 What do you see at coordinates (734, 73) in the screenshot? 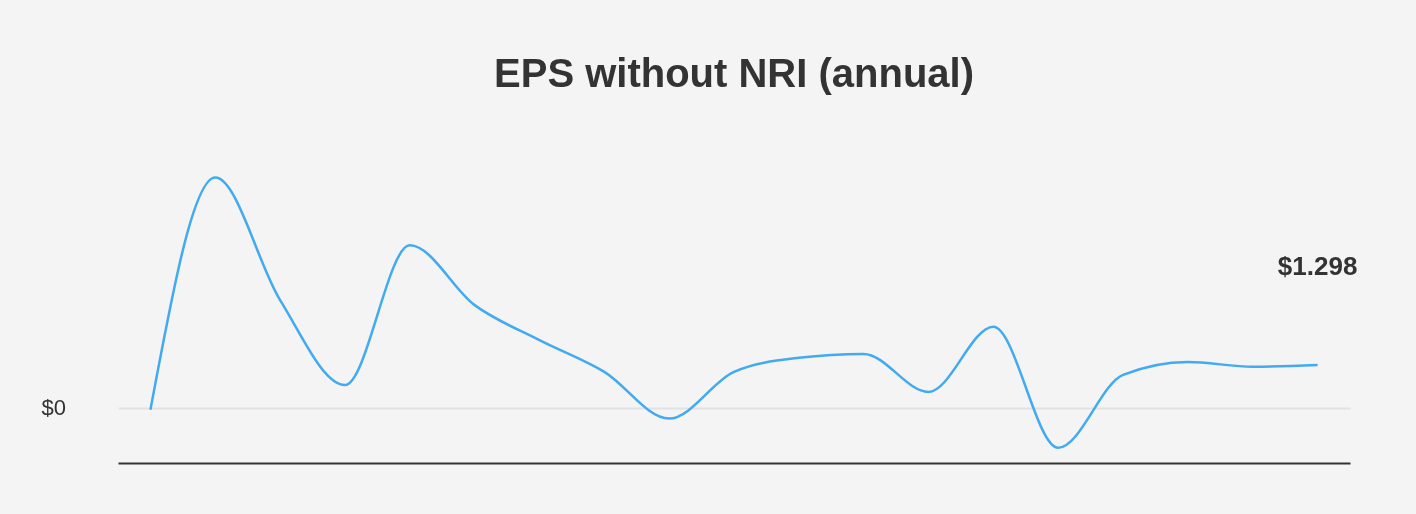
I see `chart-title: EPS without NRI (annual)` at bounding box center [734, 73].